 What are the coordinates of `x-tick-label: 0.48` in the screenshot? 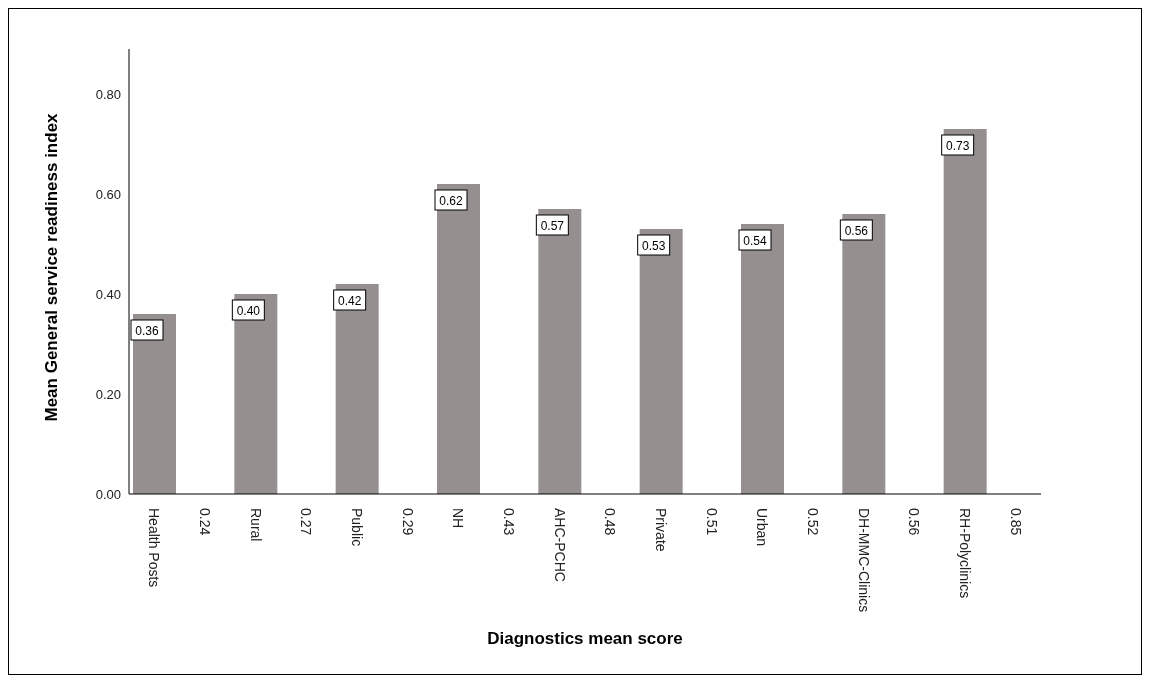 It's located at (610, 522).